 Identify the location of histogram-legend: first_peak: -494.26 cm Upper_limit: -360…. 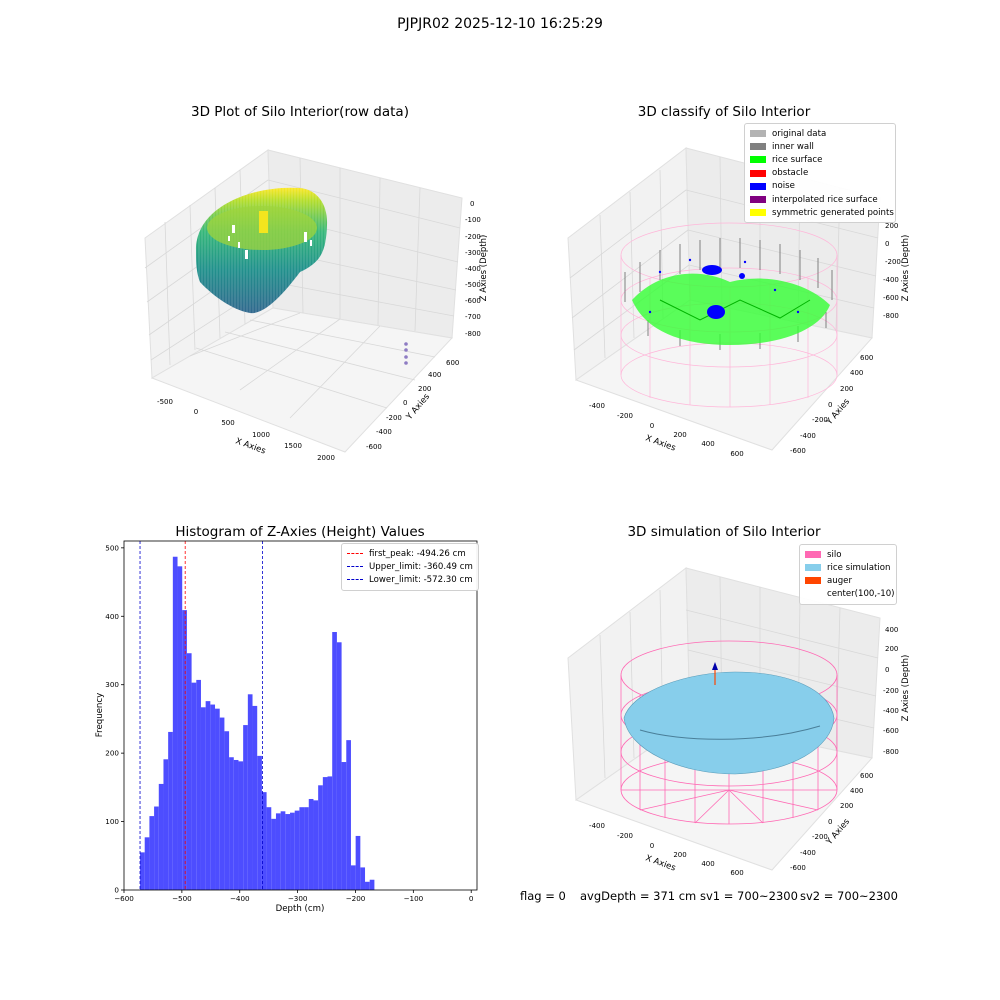
(410, 567).